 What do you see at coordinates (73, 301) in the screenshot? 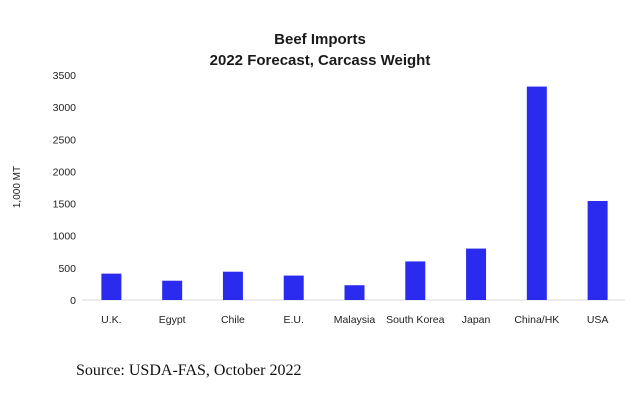
I see `y-tick-label: 0` at bounding box center [73, 301].